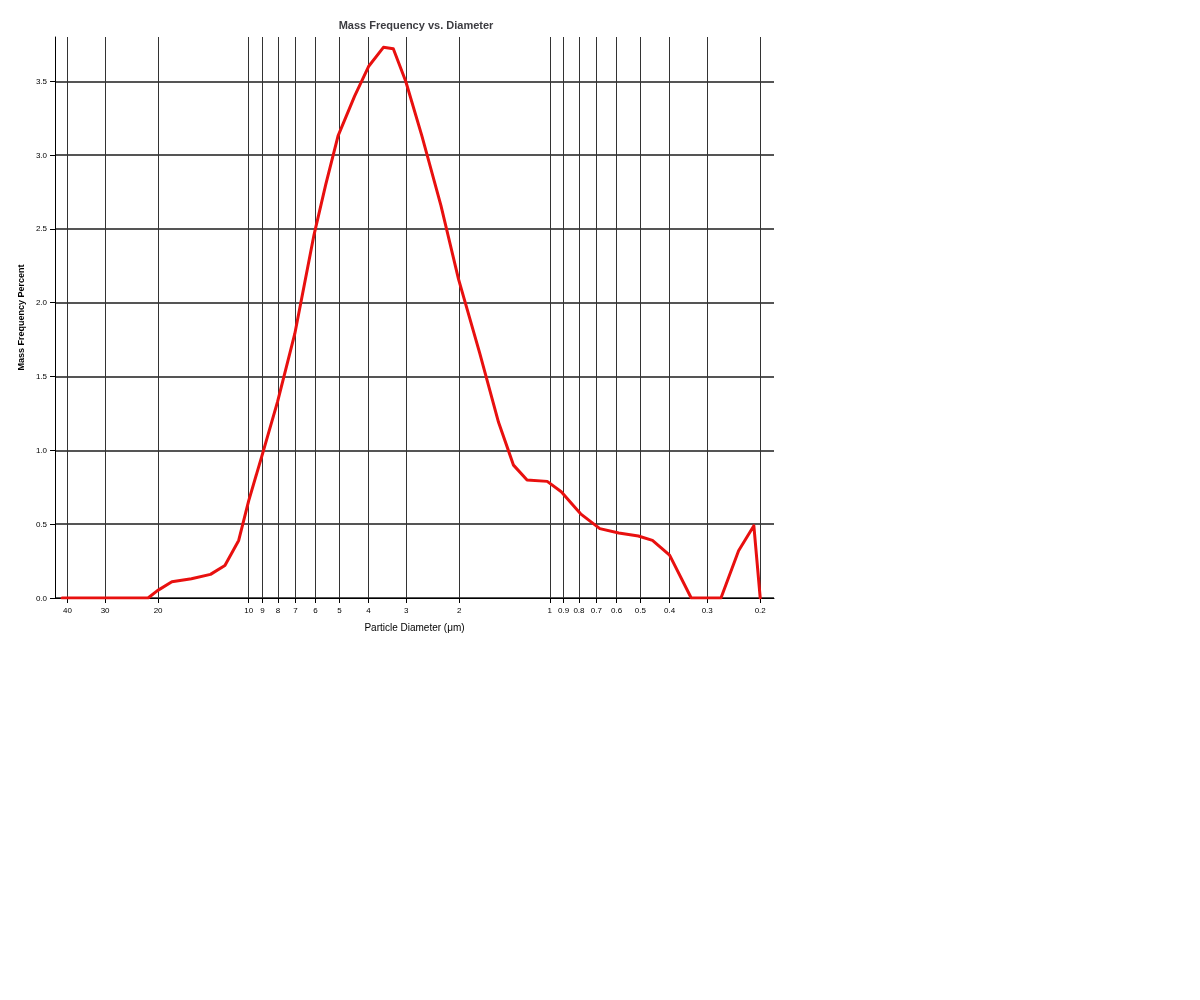 The image size is (1200, 1000). I want to click on x-tick-label: 20, so click(158, 610).